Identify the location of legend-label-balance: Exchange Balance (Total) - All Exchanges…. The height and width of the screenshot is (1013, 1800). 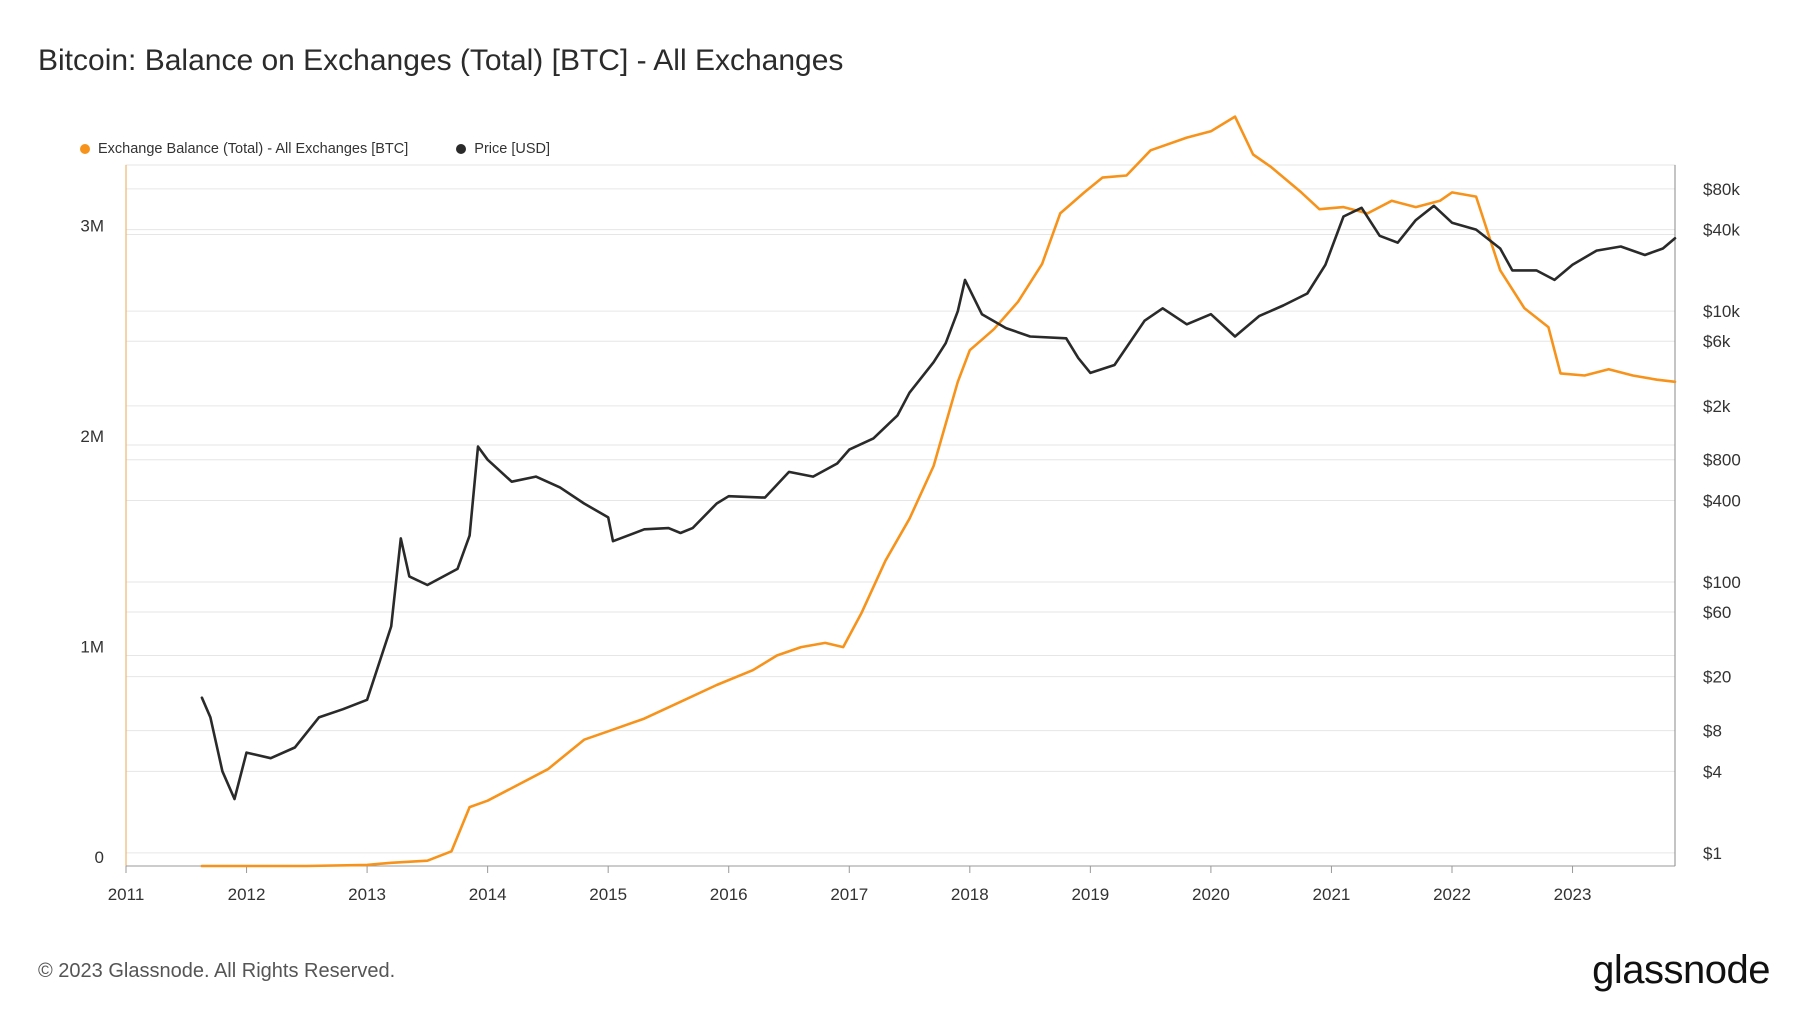
(253, 149).